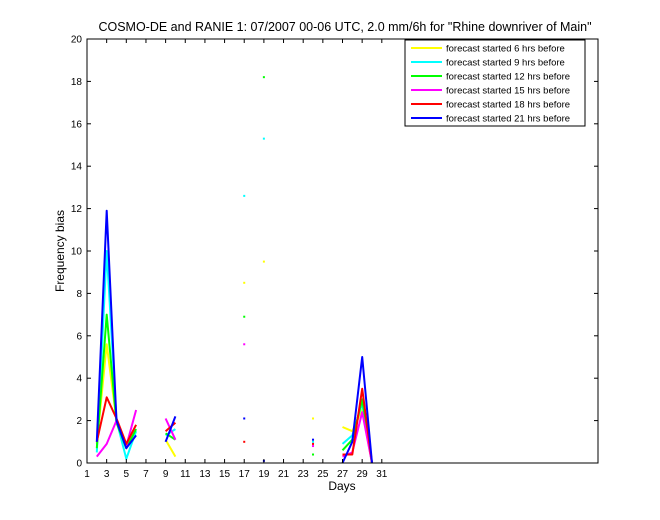  What do you see at coordinates (79, 379) in the screenshot?
I see `y-tick-label: 4` at bounding box center [79, 379].